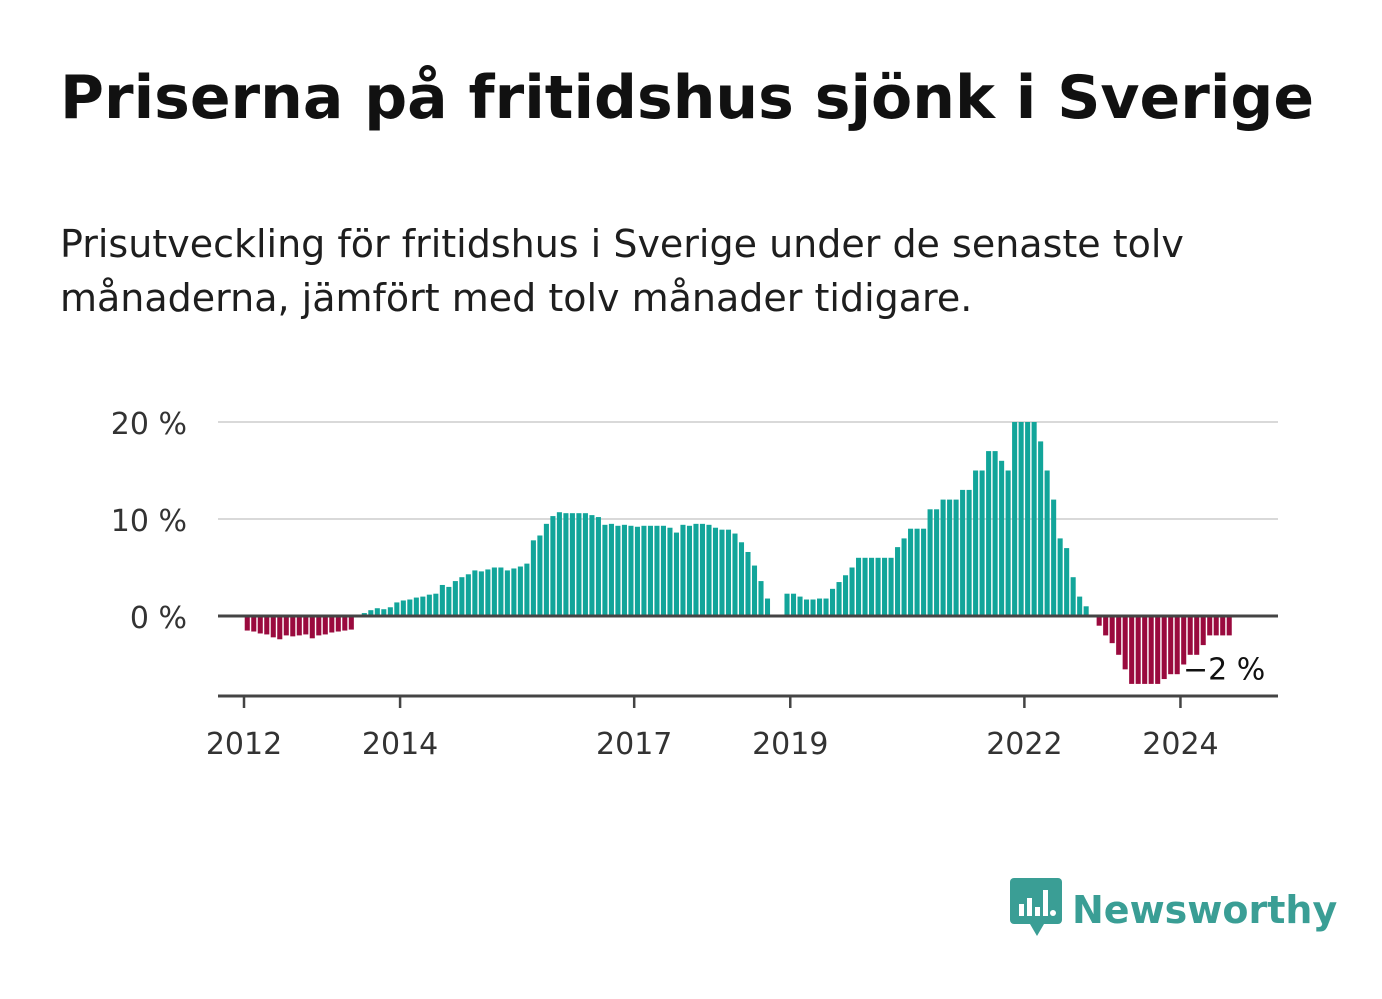 This screenshot has width=1382, height=999. I want to click on last-value-label: −2 %, so click(1224, 669).